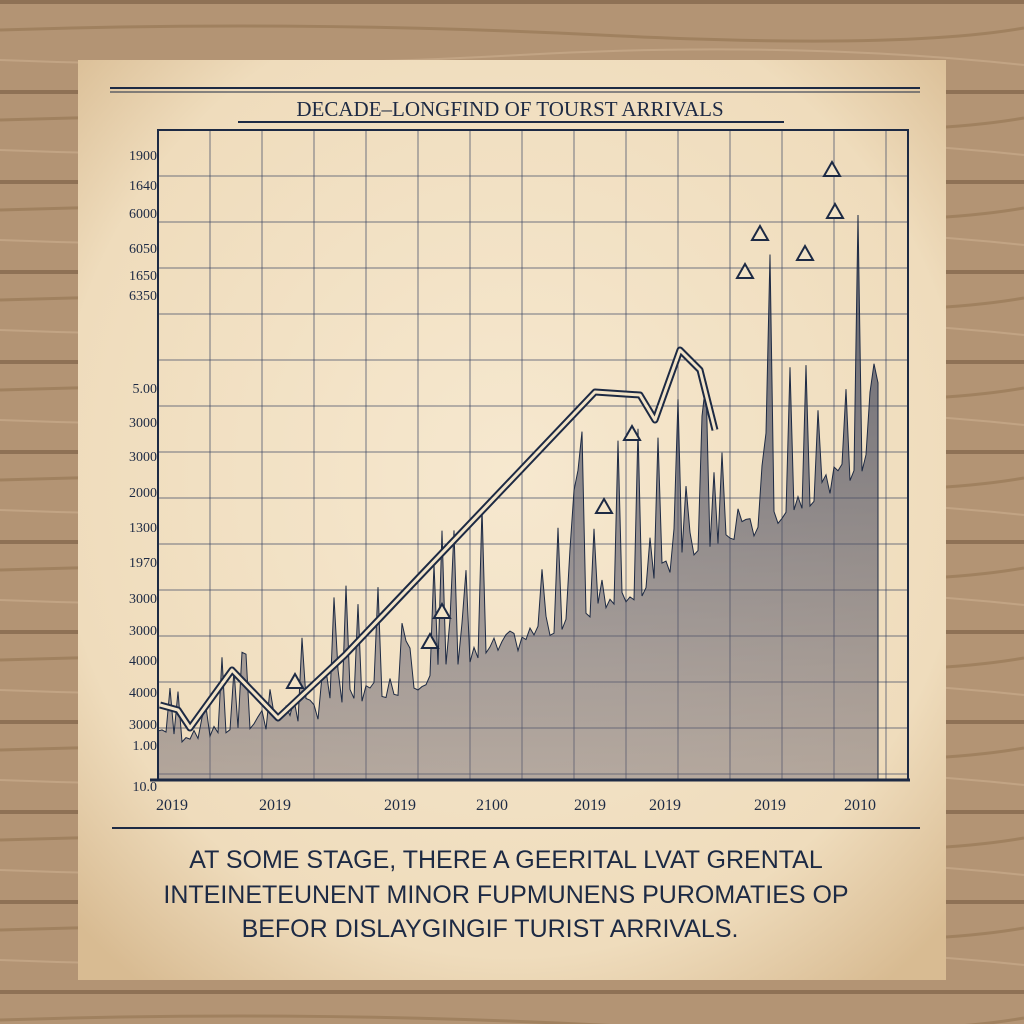 Image resolution: width=1024 pixels, height=1024 pixels. I want to click on x-label: 2100, so click(492, 805).